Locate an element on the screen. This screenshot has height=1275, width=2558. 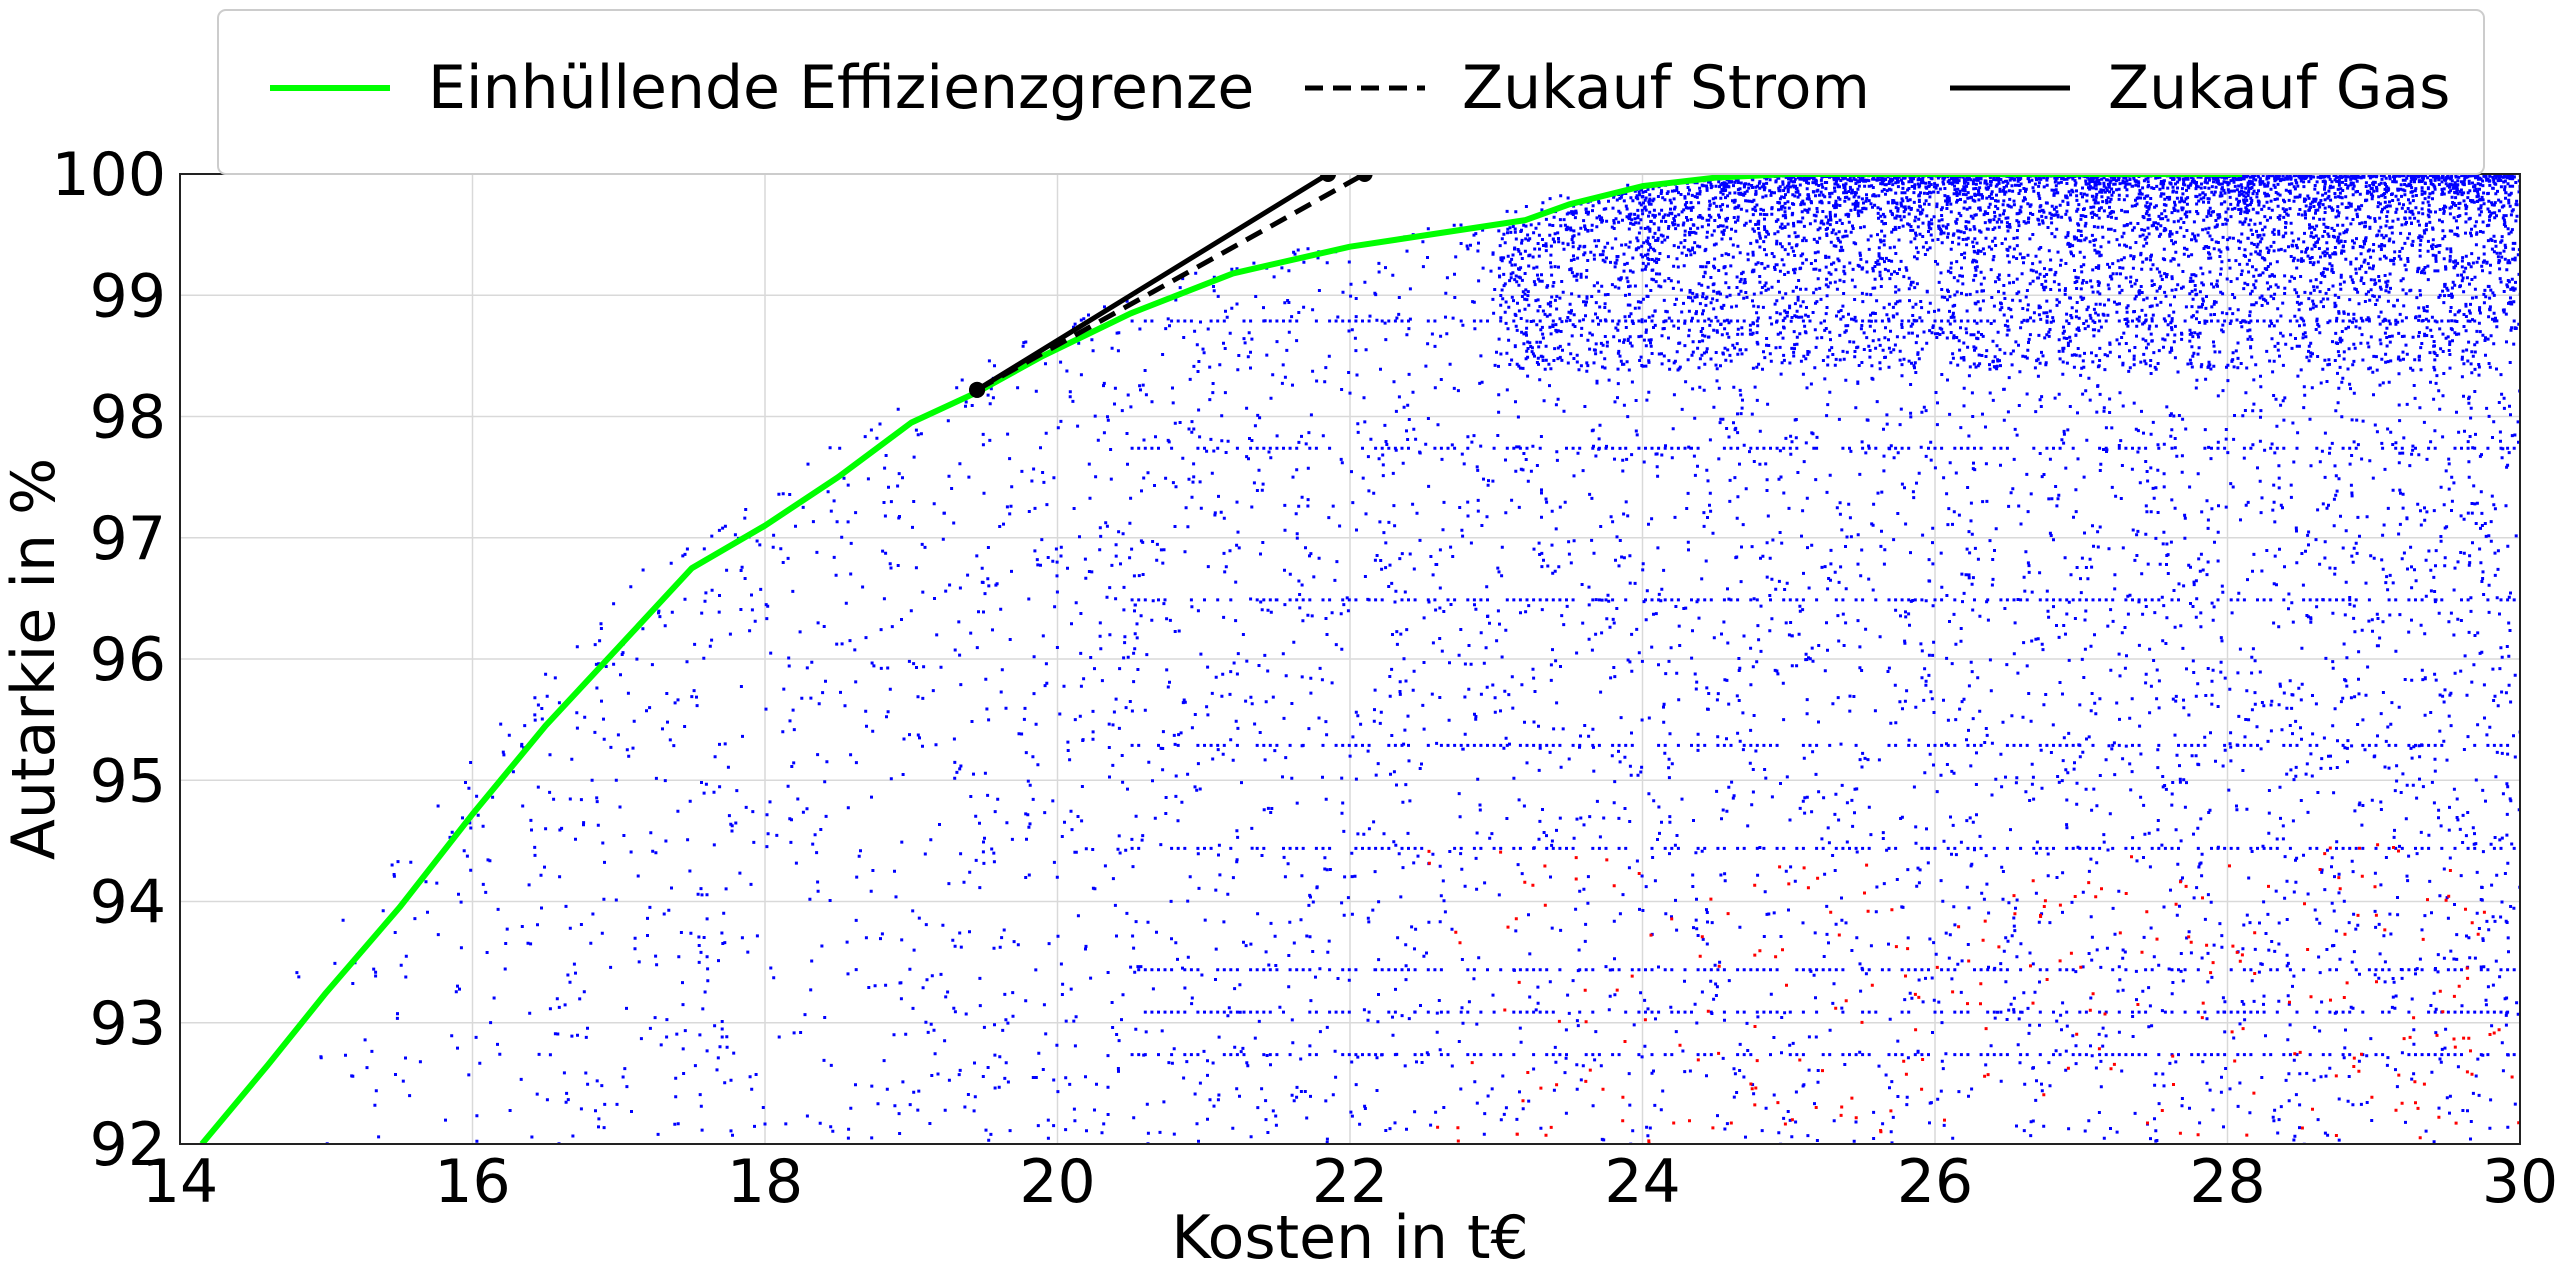
y-tick-labels: 92 93 94 95 96 97 98 99 100 is located at coordinates (108, 660).